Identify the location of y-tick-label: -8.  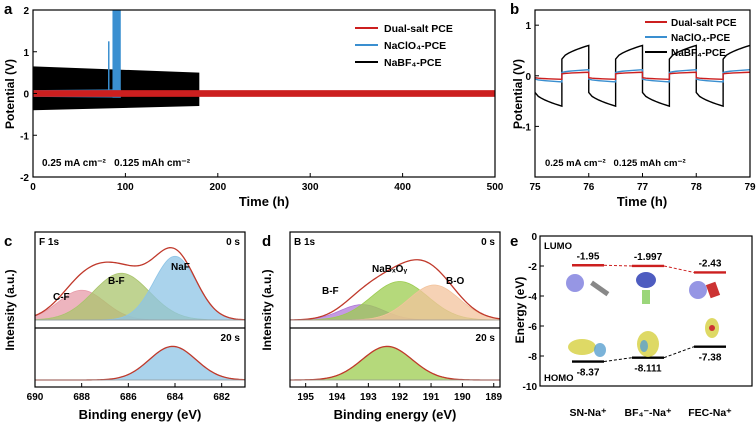
(532, 357).